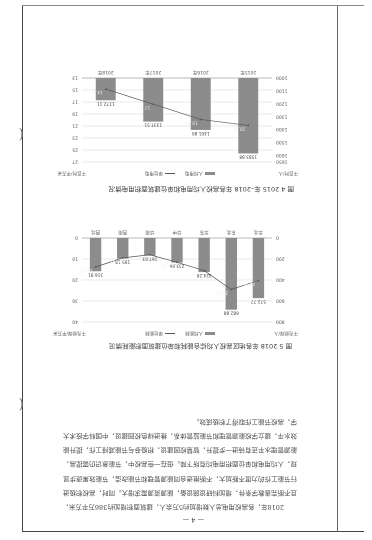  What do you see at coordinates (142, 258) in the screenshot?
I see `point-value-label: 7.99` at bounding box center [142, 258].